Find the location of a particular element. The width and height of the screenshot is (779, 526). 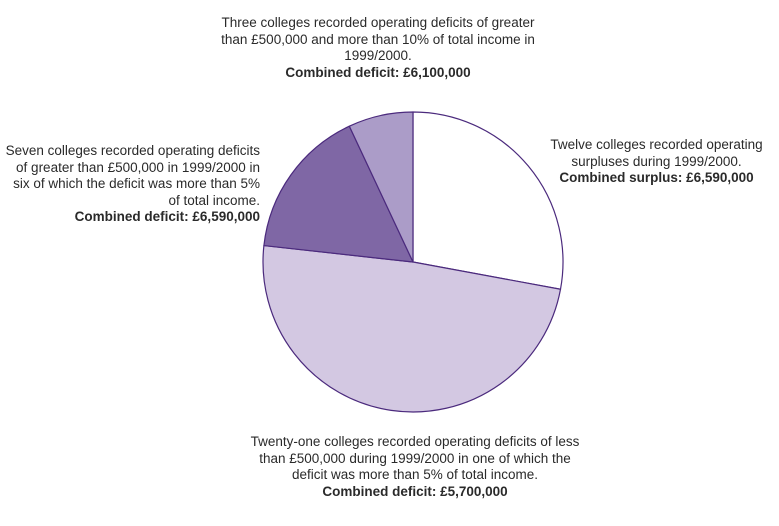

slice-surplus is located at coordinates (488, 200).